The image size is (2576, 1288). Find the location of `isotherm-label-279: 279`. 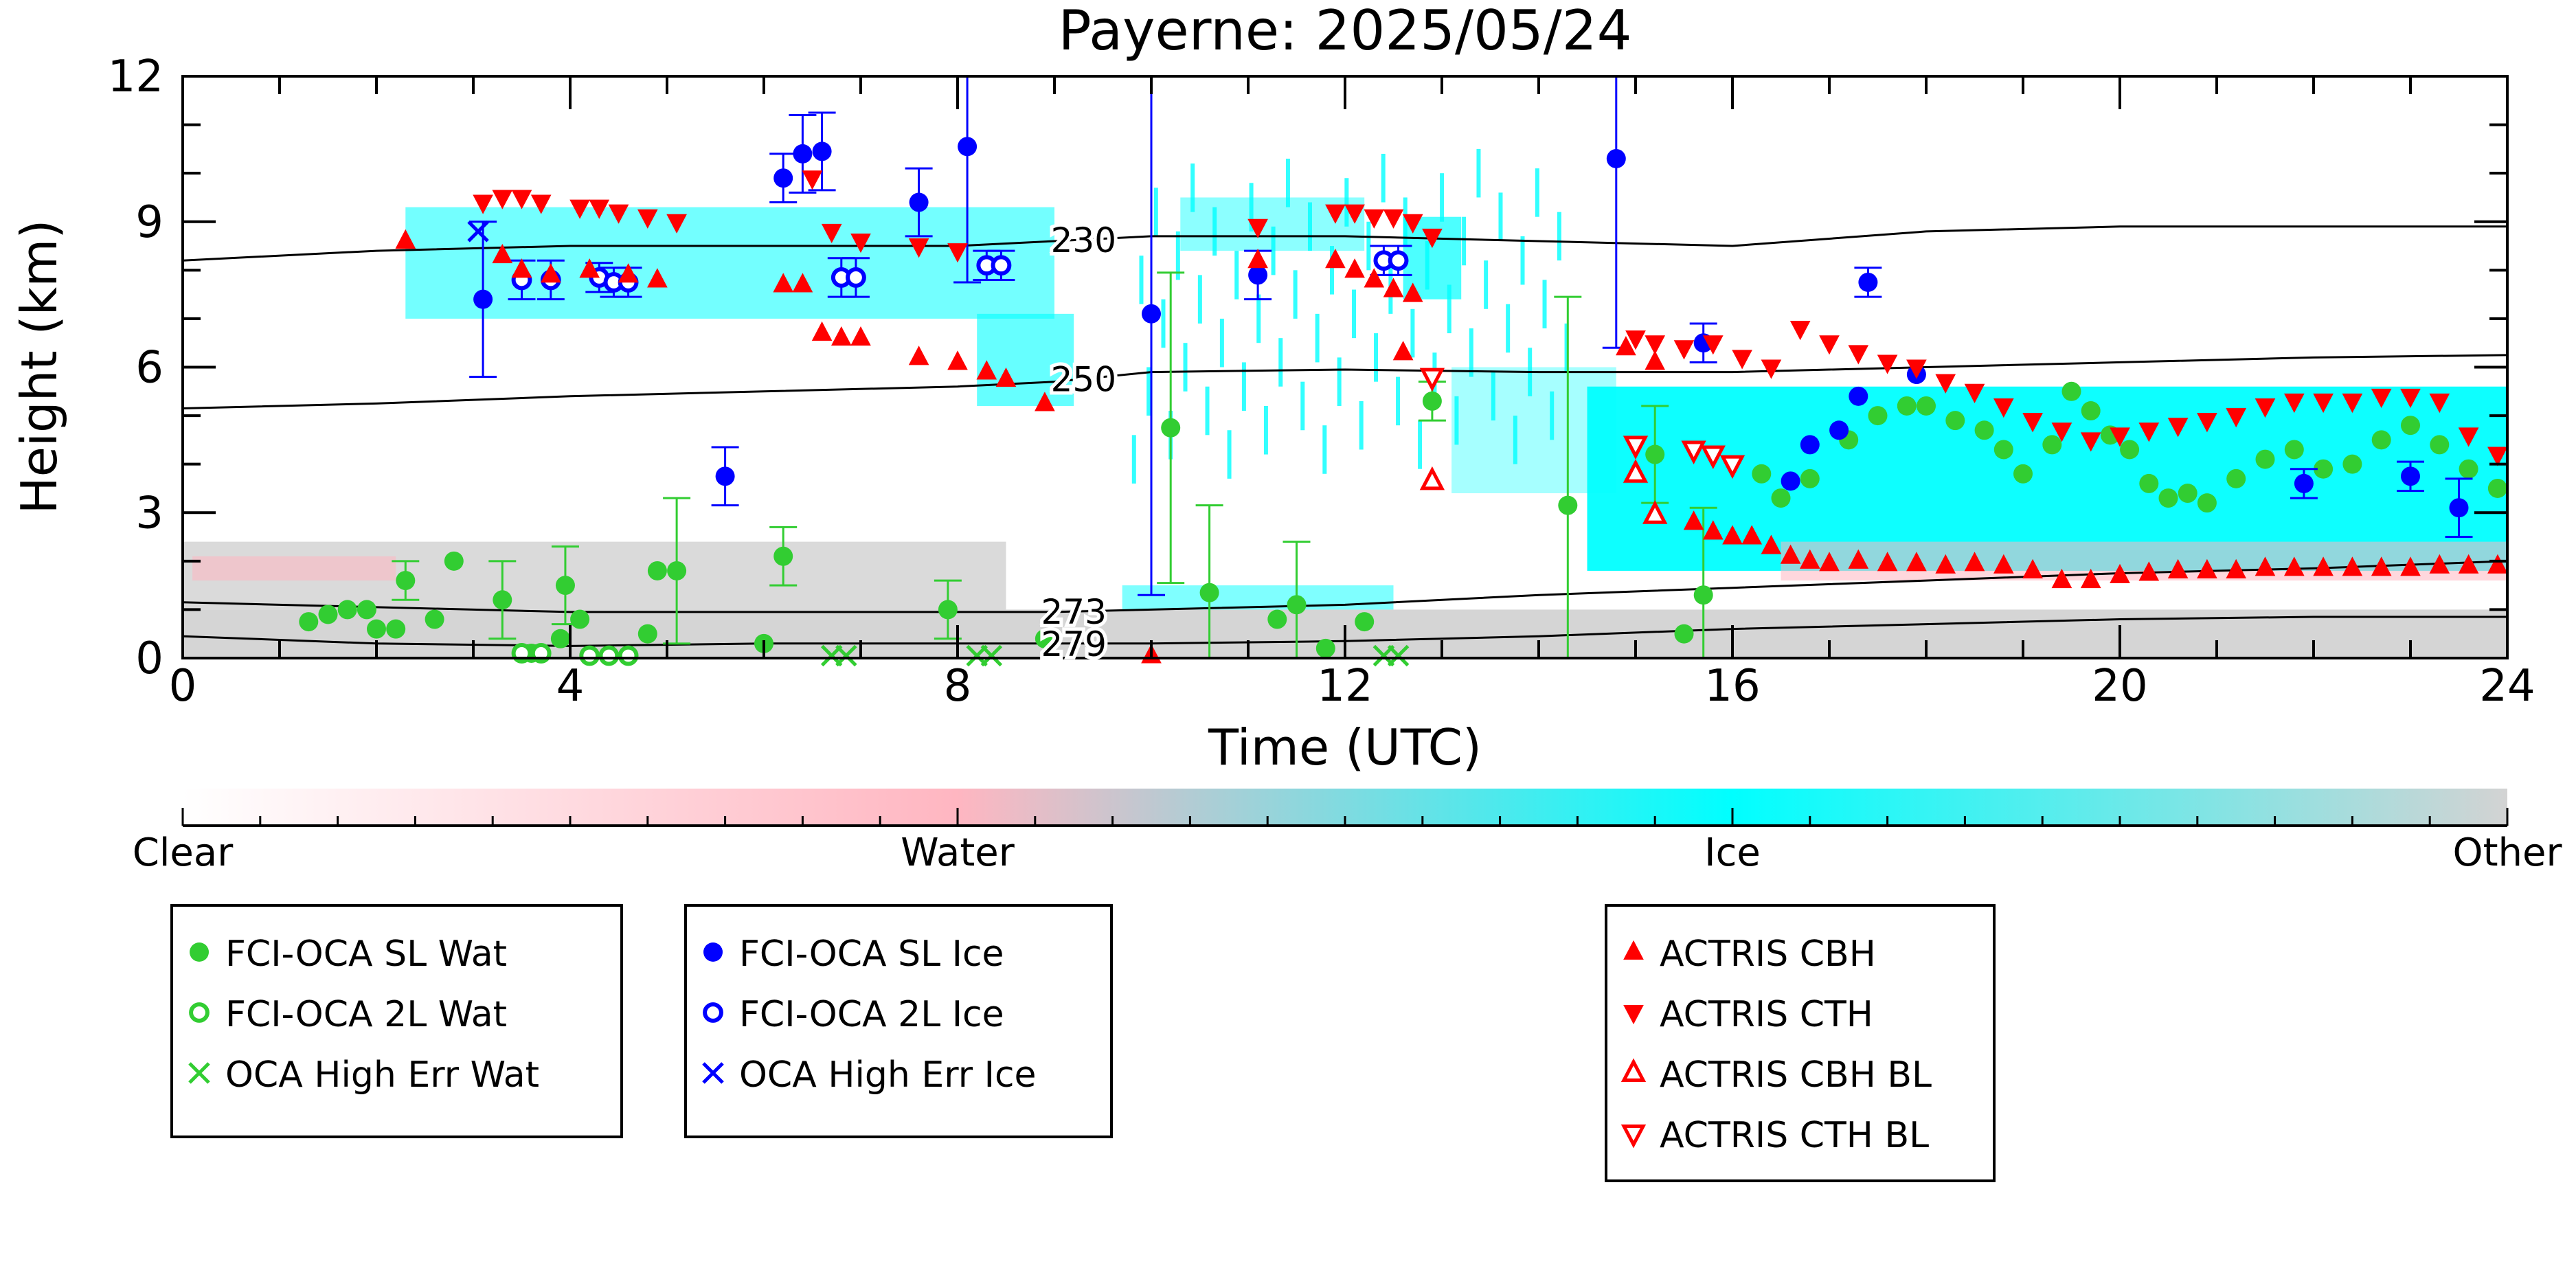

isotherm-label-279: 279 is located at coordinates (1073, 644).